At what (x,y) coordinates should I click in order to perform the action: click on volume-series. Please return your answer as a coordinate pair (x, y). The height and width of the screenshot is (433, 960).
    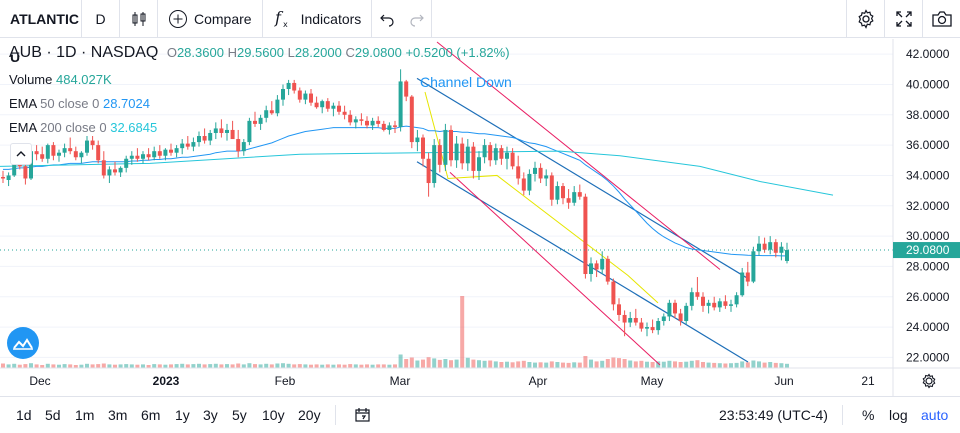
    Looking at the image, I should click on (395, 332).